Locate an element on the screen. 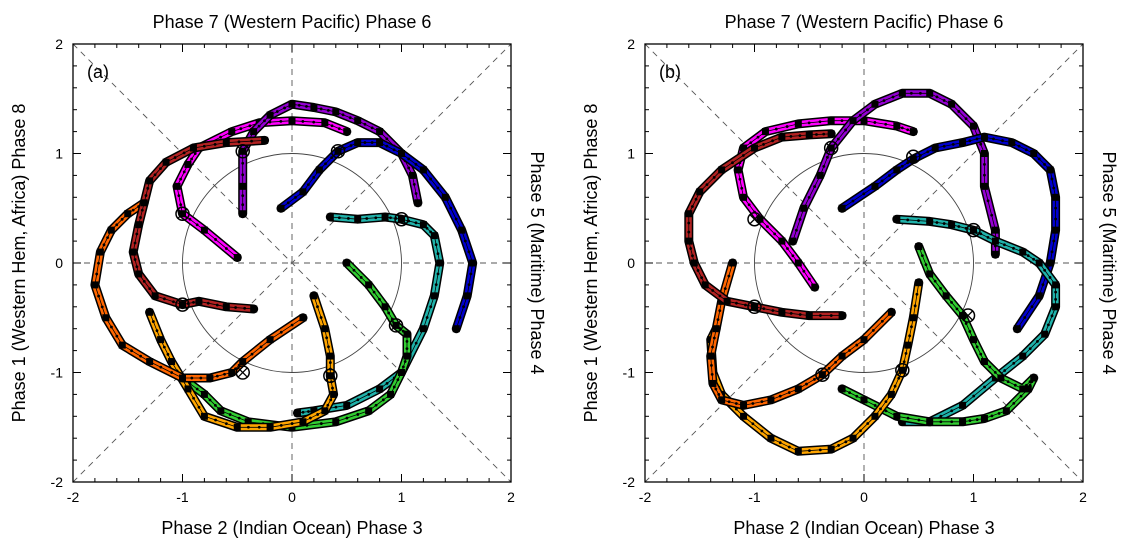  marker-cross is located at coordinates (902, 370).